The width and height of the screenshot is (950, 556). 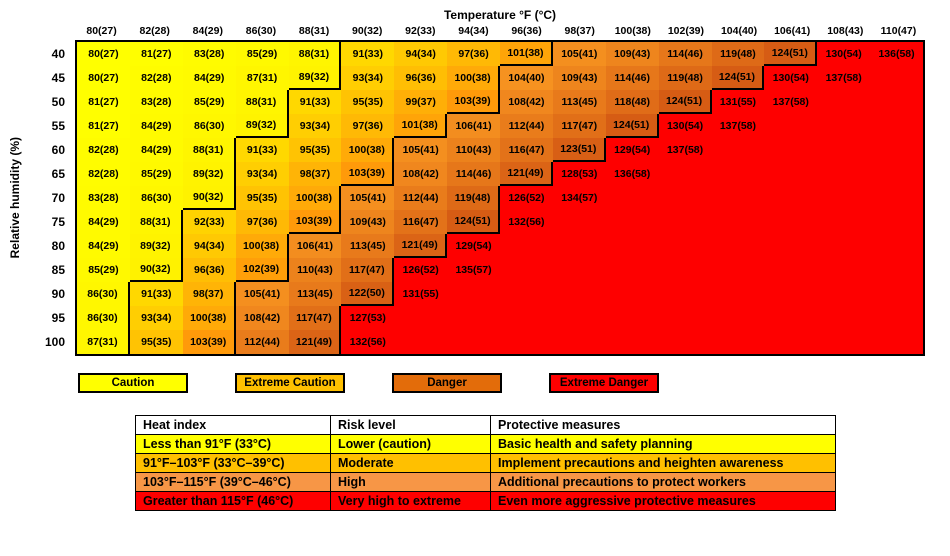 What do you see at coordinates (58, 78) in the screenshot?
I see `humidity-row-label: 45` at bounding box center [58, 78].